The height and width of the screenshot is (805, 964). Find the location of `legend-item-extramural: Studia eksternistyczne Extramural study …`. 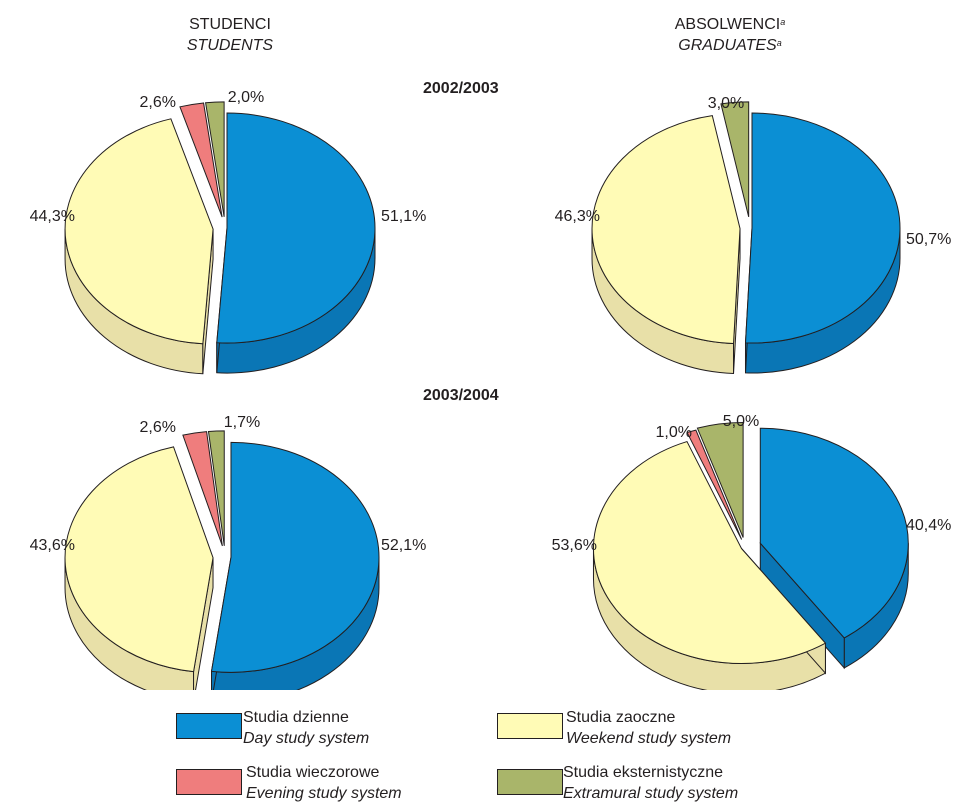

legend-item-extramural: Studia eksternistyczne Extramural study … is located at coordinates (650, 783).